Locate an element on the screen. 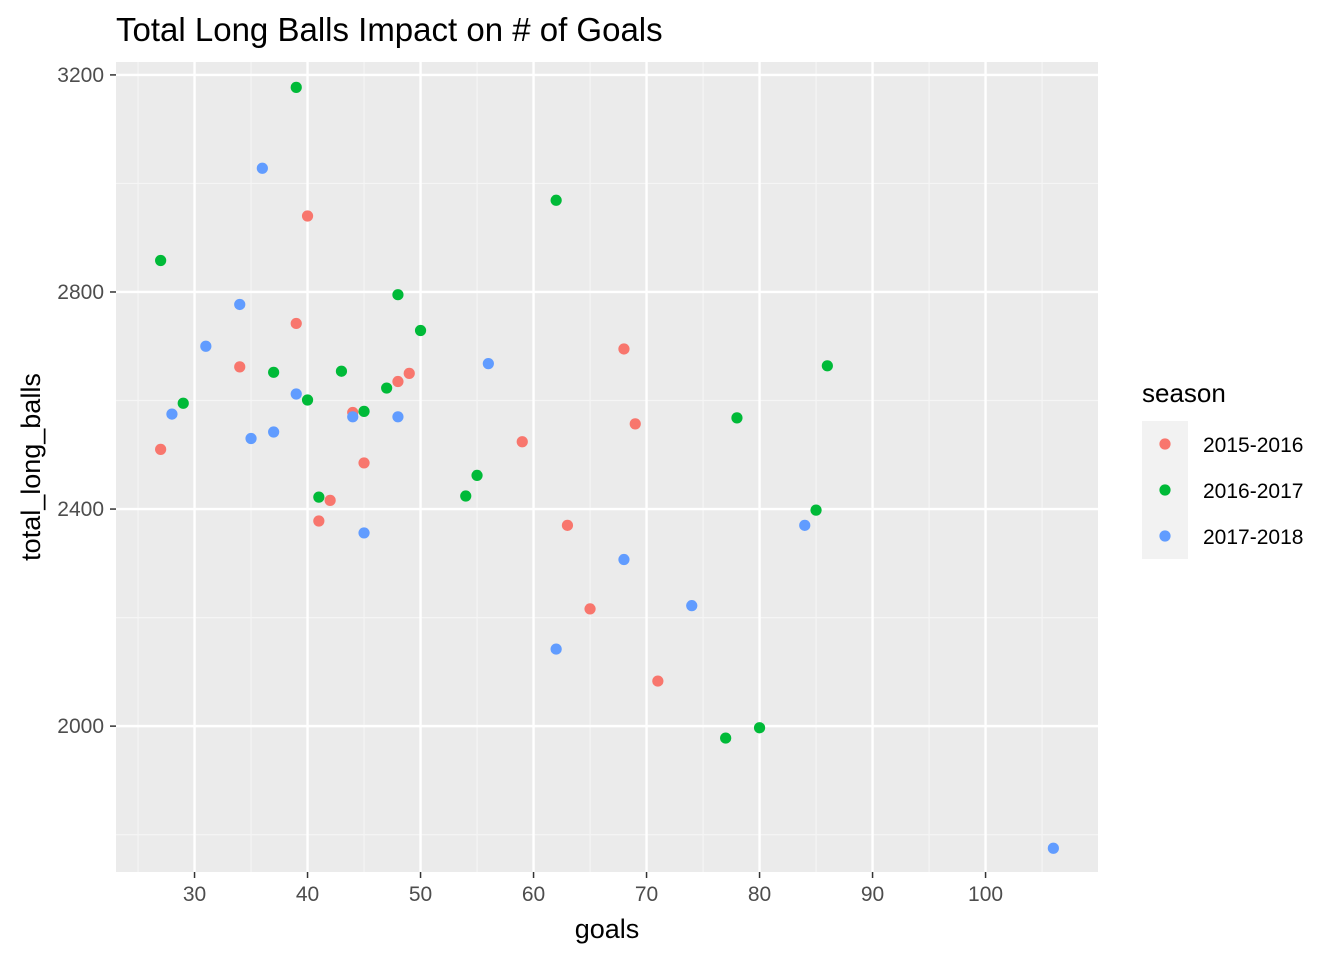  x-tick-label: 80 is located at coordinates (759, 894).